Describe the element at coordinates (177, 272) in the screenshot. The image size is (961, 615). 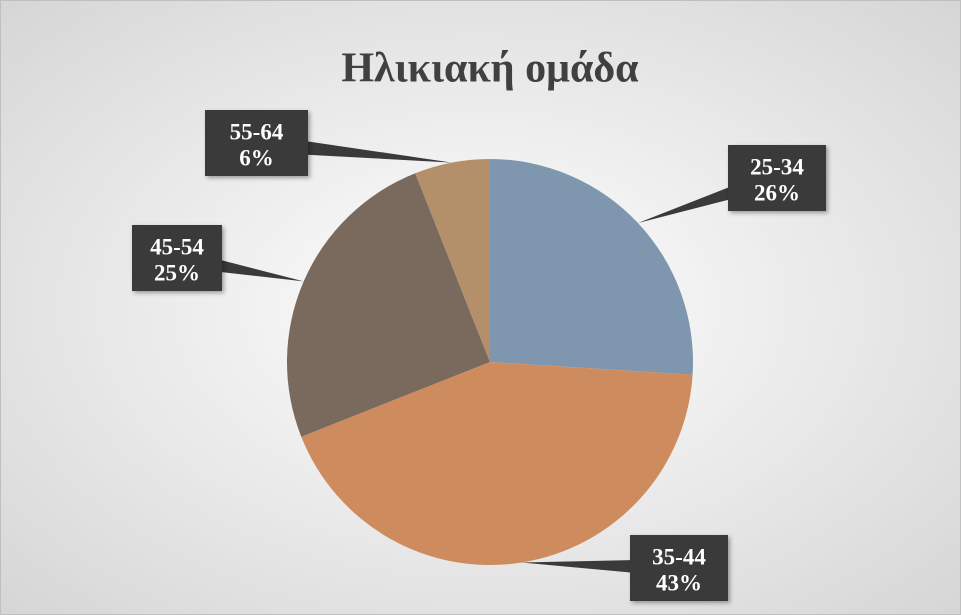
I see `data-label-value: 25%` at that location.